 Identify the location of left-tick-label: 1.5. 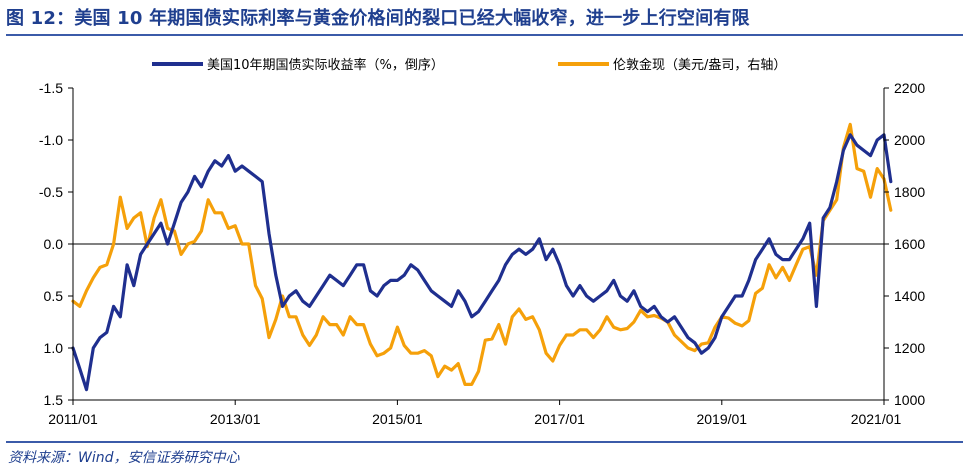
(54, 400).